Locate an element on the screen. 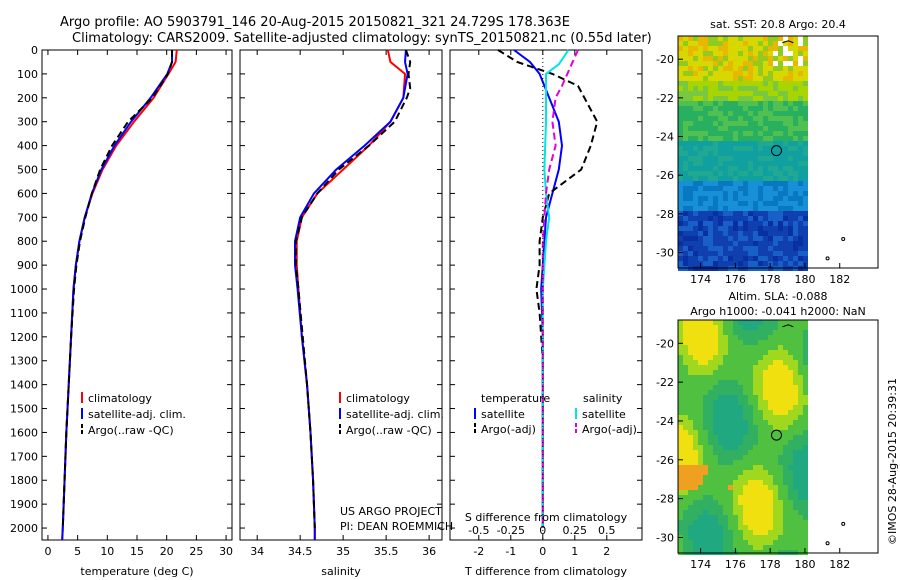 The height and width of the screenshot is (580, 900). y-tick-label: 1900 is located at coordinates (24, 504).